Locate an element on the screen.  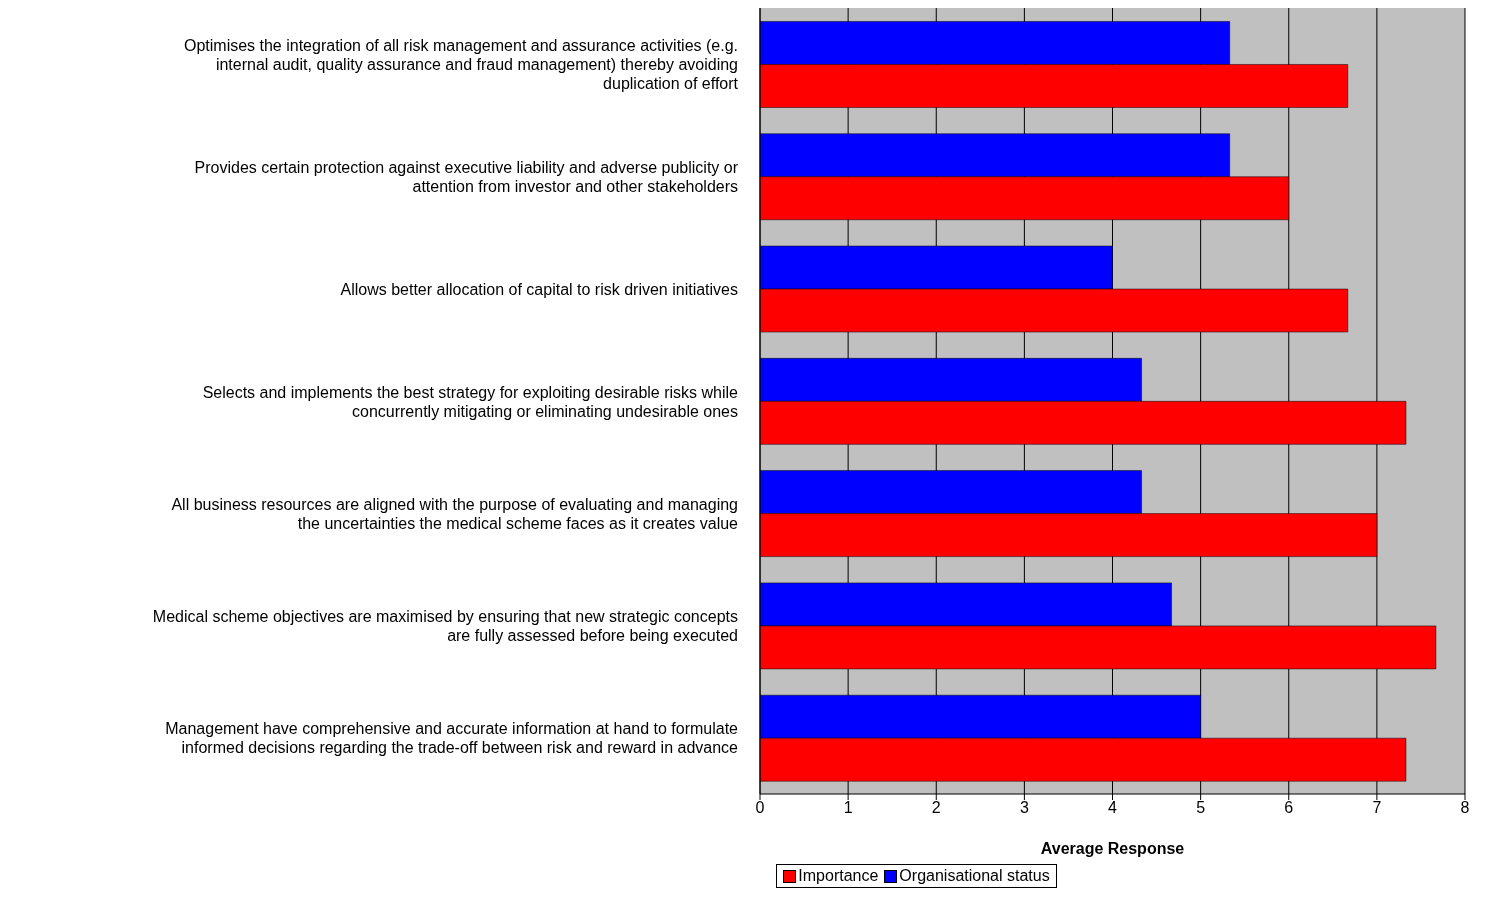
y-tick-label: All business resources are aligned with the purpose of evaluating and managing the uncertainties the medical scheme faces as it creates value is located at coordinates (455, 513).